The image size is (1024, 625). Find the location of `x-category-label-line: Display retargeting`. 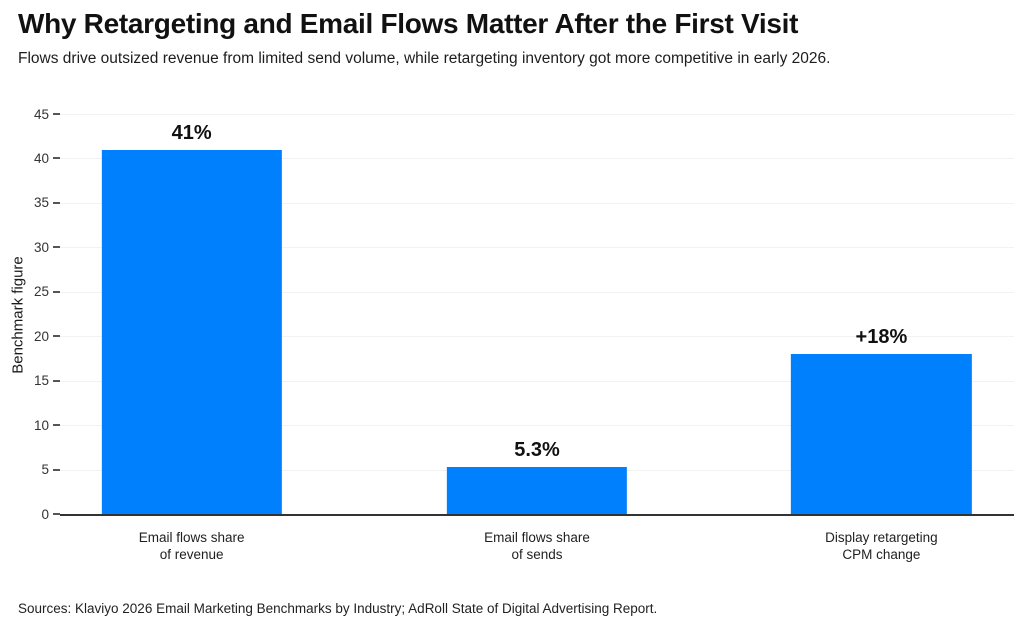

x-category-label-line: Display retargeting is located at coordinates (881, 537).